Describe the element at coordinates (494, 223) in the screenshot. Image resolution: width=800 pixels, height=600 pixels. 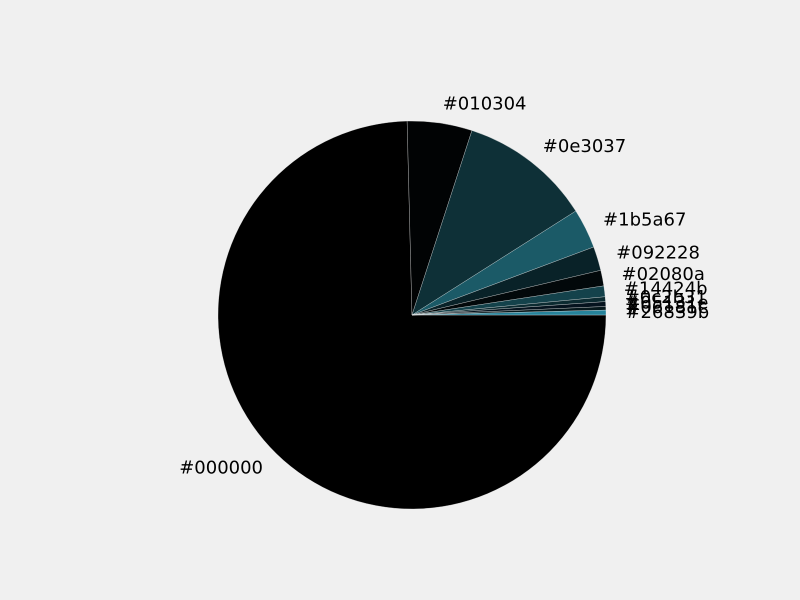
I see `pie-slice-0e3037` at that location.